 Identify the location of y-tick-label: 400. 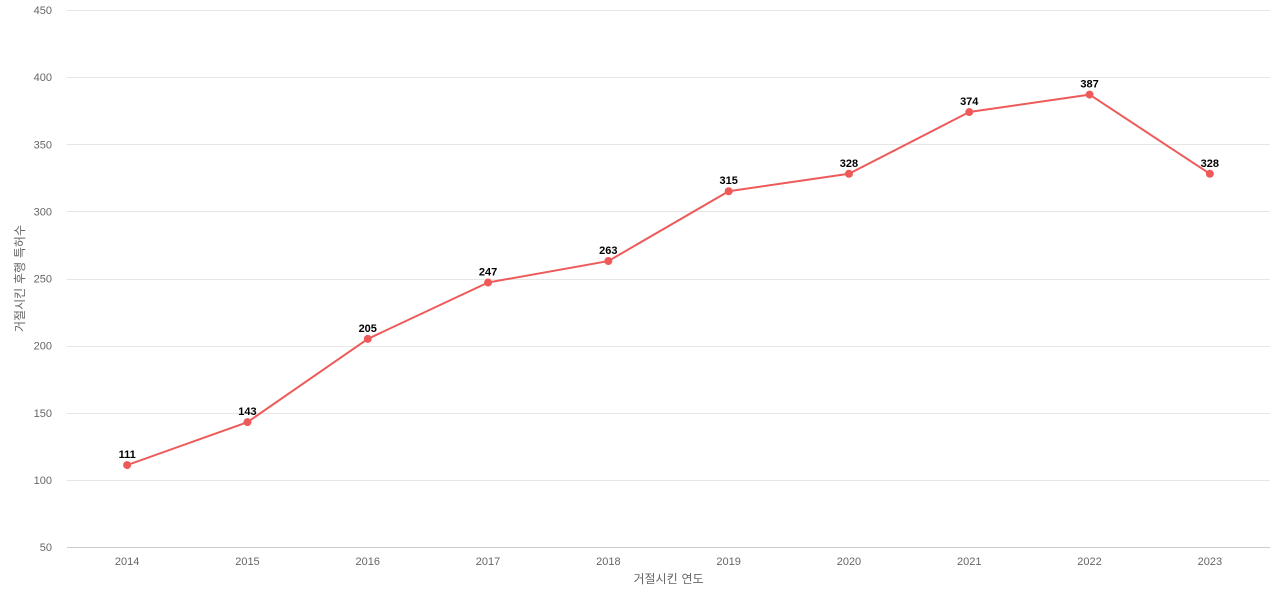
(43, 78).